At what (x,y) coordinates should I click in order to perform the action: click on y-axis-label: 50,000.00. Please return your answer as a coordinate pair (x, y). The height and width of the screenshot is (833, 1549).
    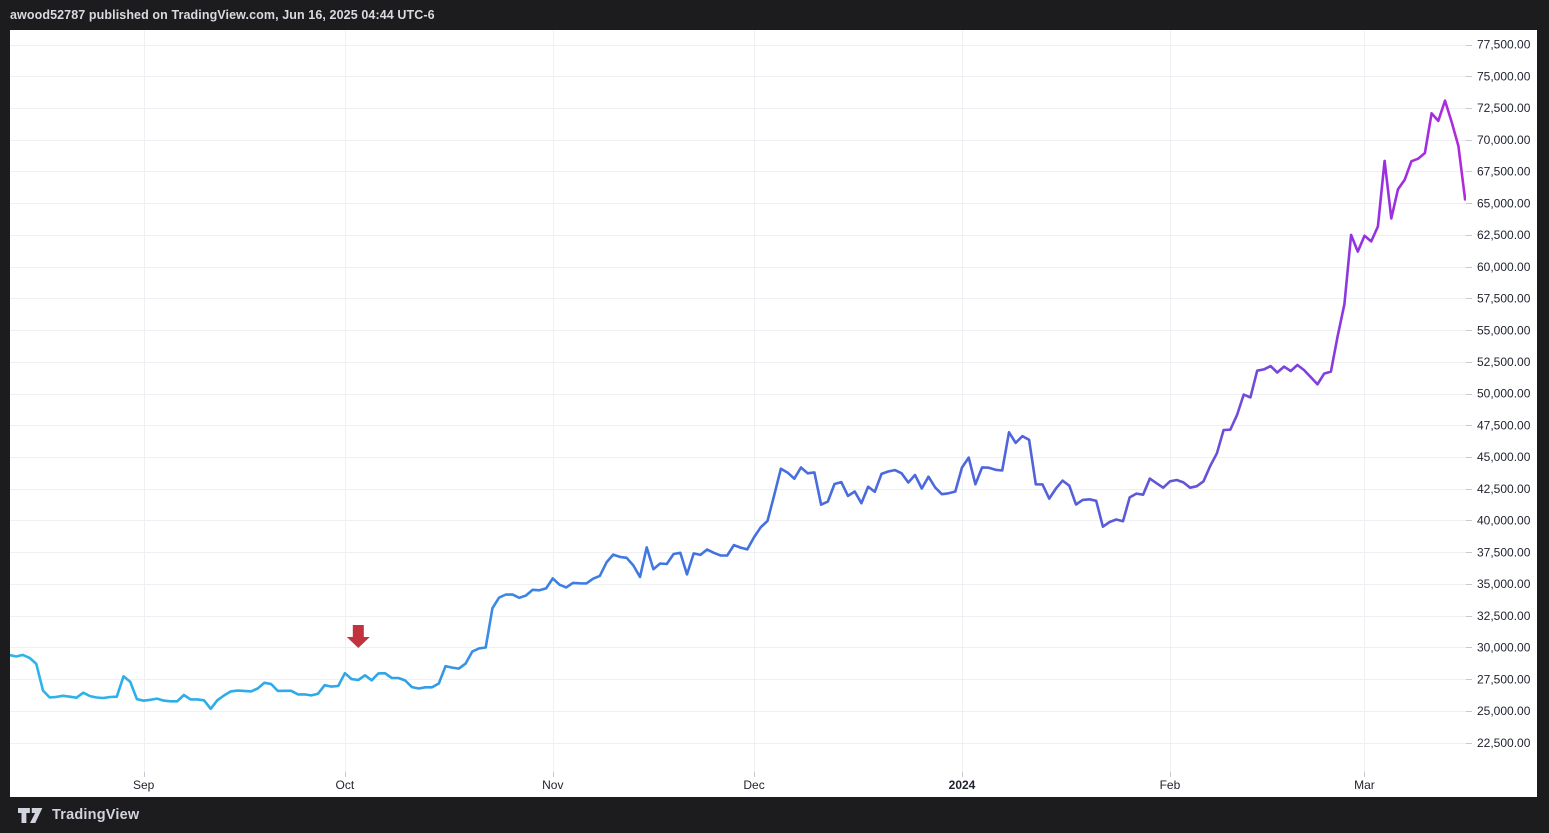
    Looking at the image, I should click on (1504, 394).